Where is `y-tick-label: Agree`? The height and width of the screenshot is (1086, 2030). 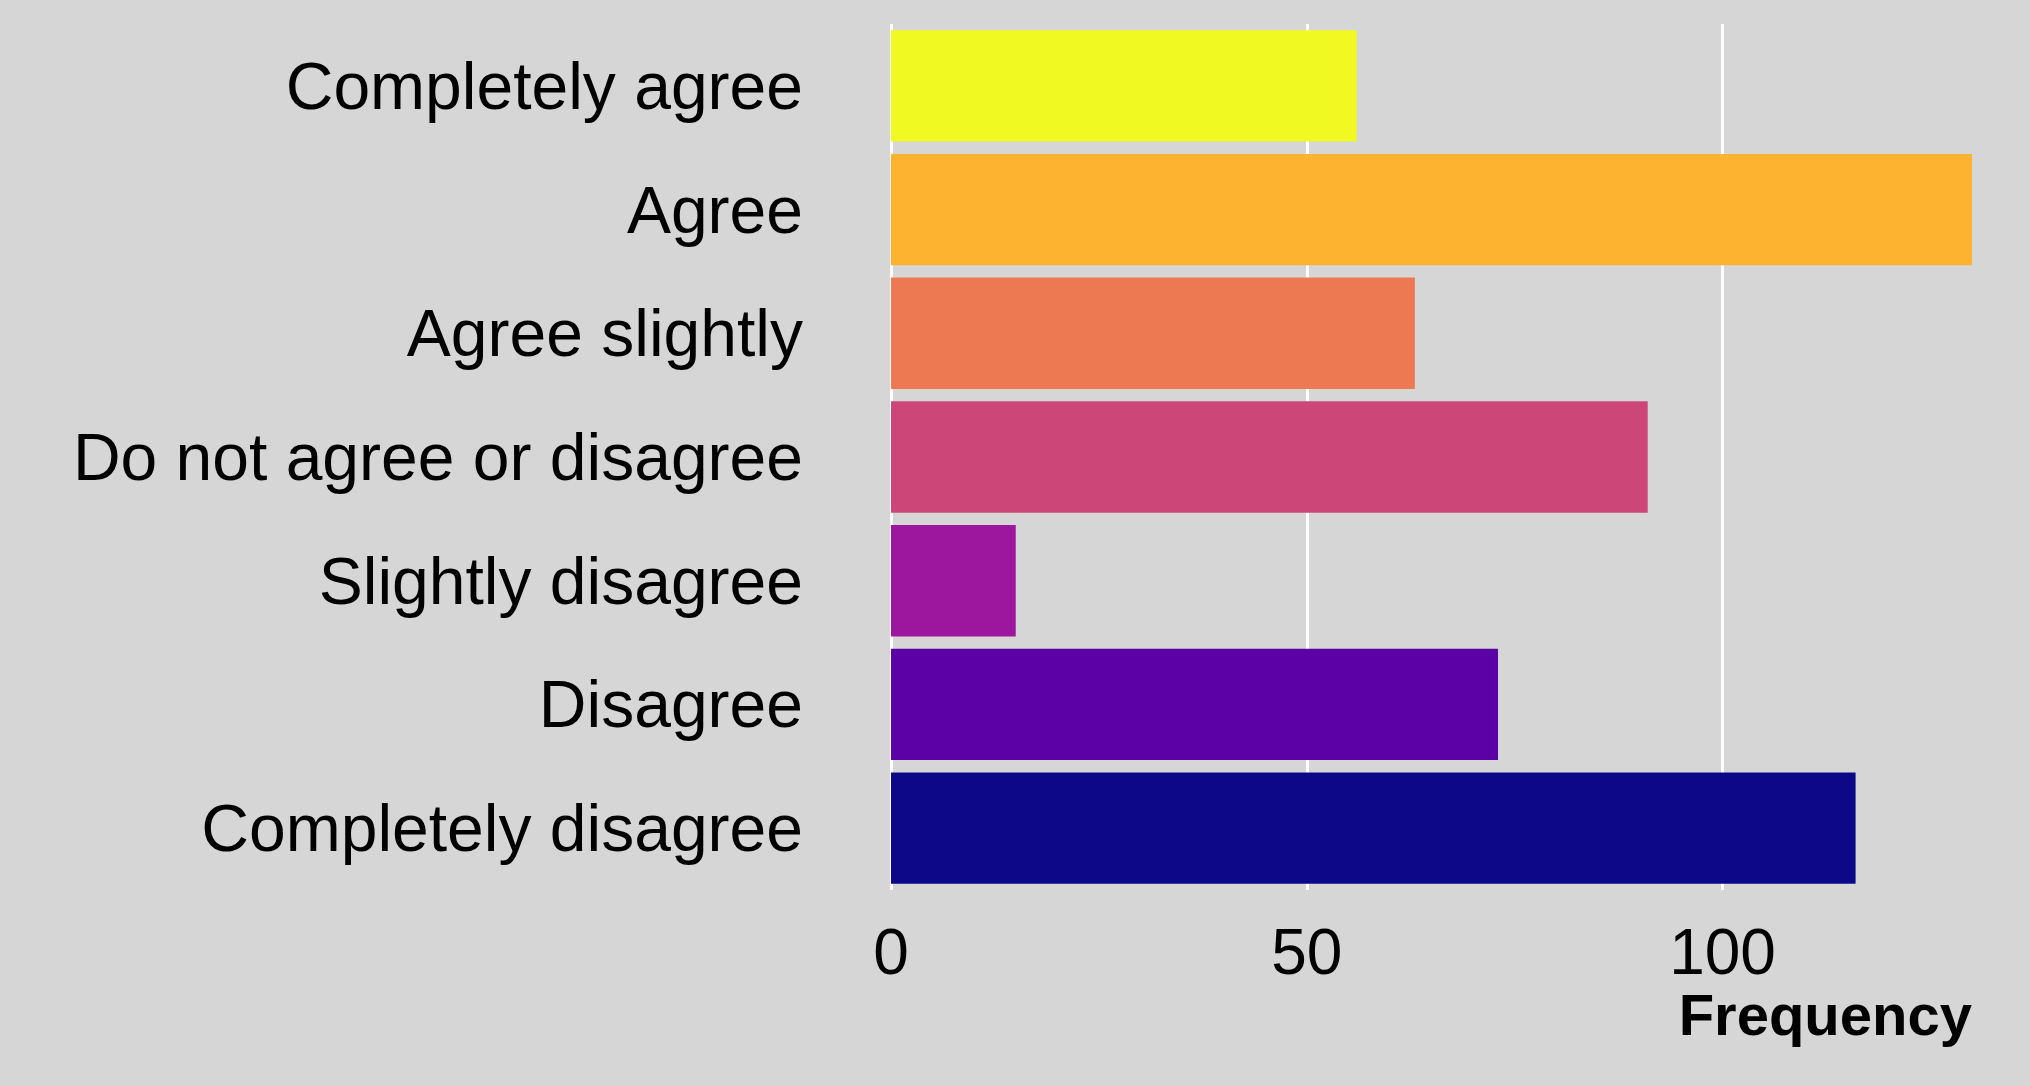
y-tick-label: Agree is located at coordinates (714, 209).